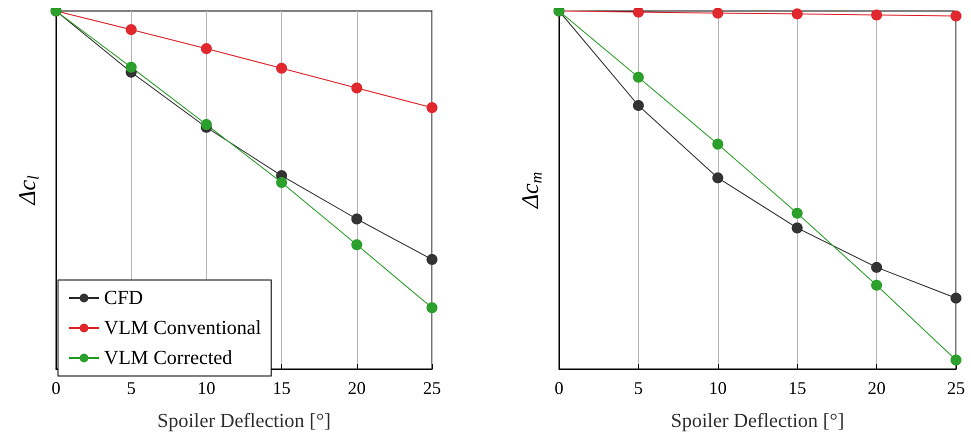 The image size is (971, 444). I want to click on y-axis-title: Δcm, so click(532, 191).